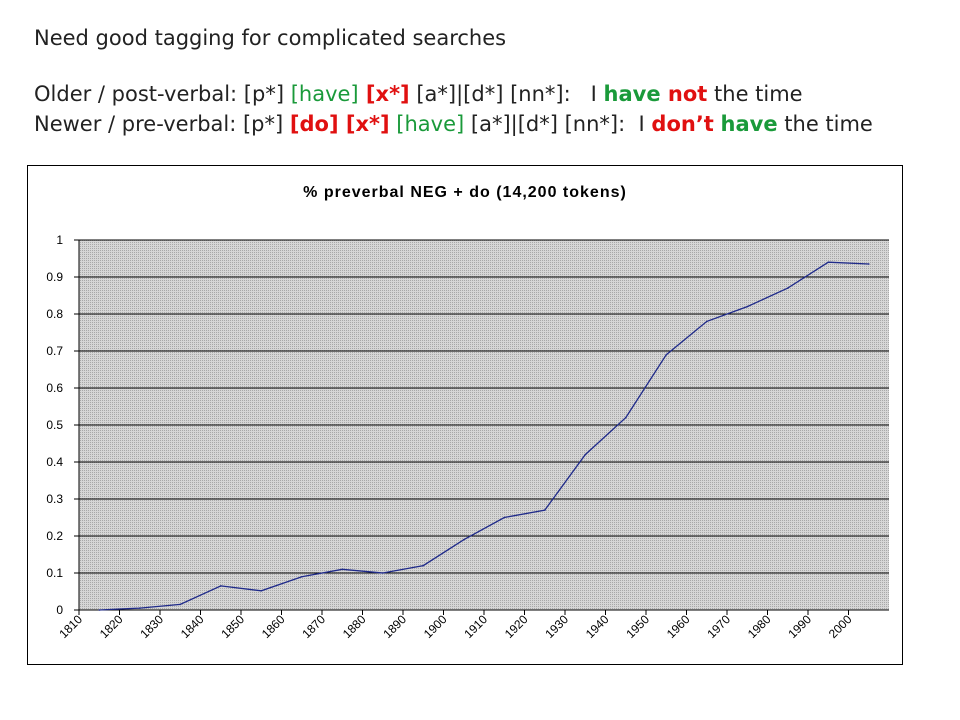 The height and width of the screenshot is (720, 960). What do you see at coordinates (394, 626) in the screenshot?
I see `x-tick-label: 1890` at bounding box center [394, 626].